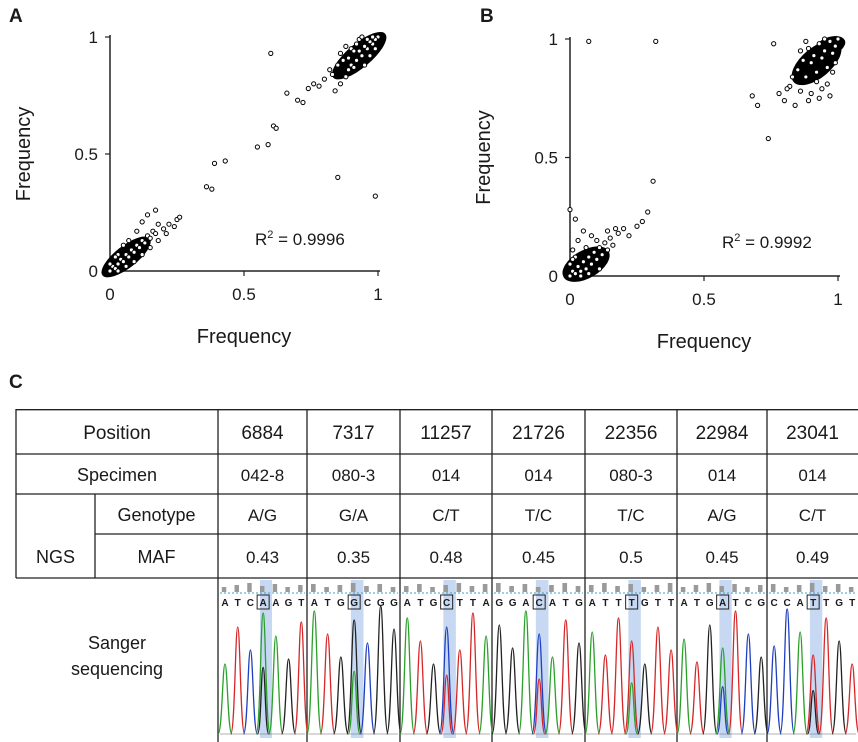 This screenshot has width=858, height=742. I want to click on maf-cell: 0.45, so click(538, 557).